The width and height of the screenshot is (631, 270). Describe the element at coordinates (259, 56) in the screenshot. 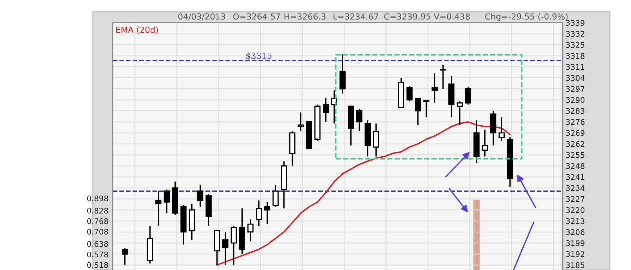

I see `ref-line-label: $3315` at that location.